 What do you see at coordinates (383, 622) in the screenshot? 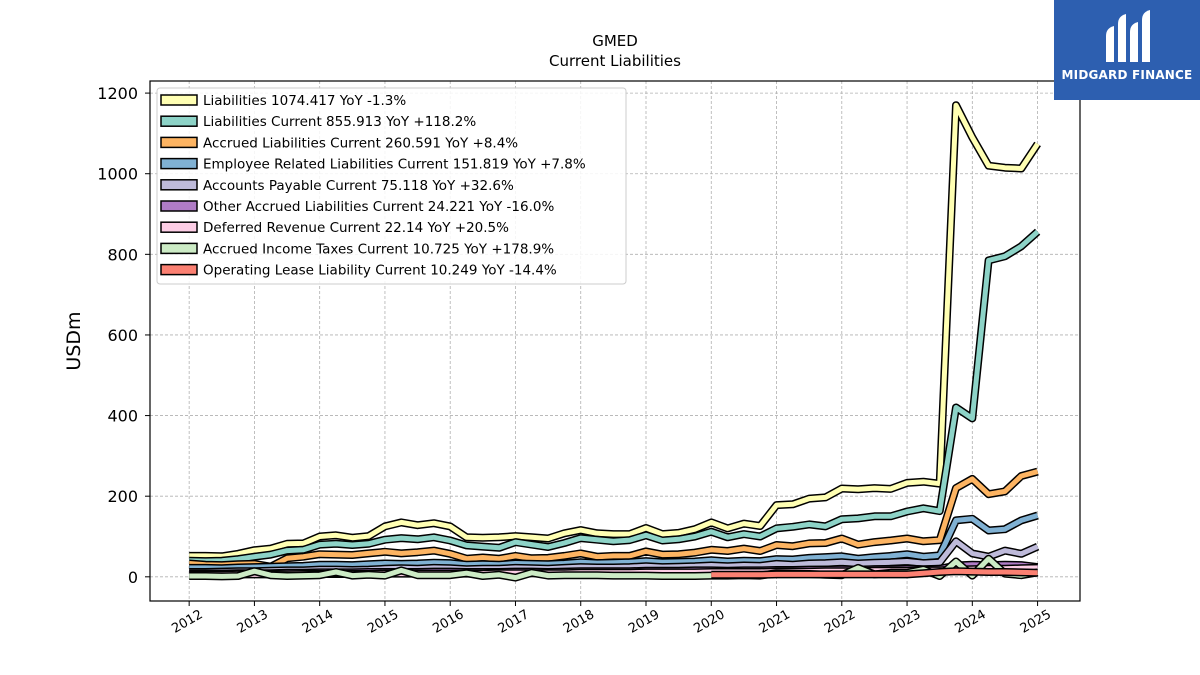
I see `x-tick-label: 2015` at bounding box center [383, 622].